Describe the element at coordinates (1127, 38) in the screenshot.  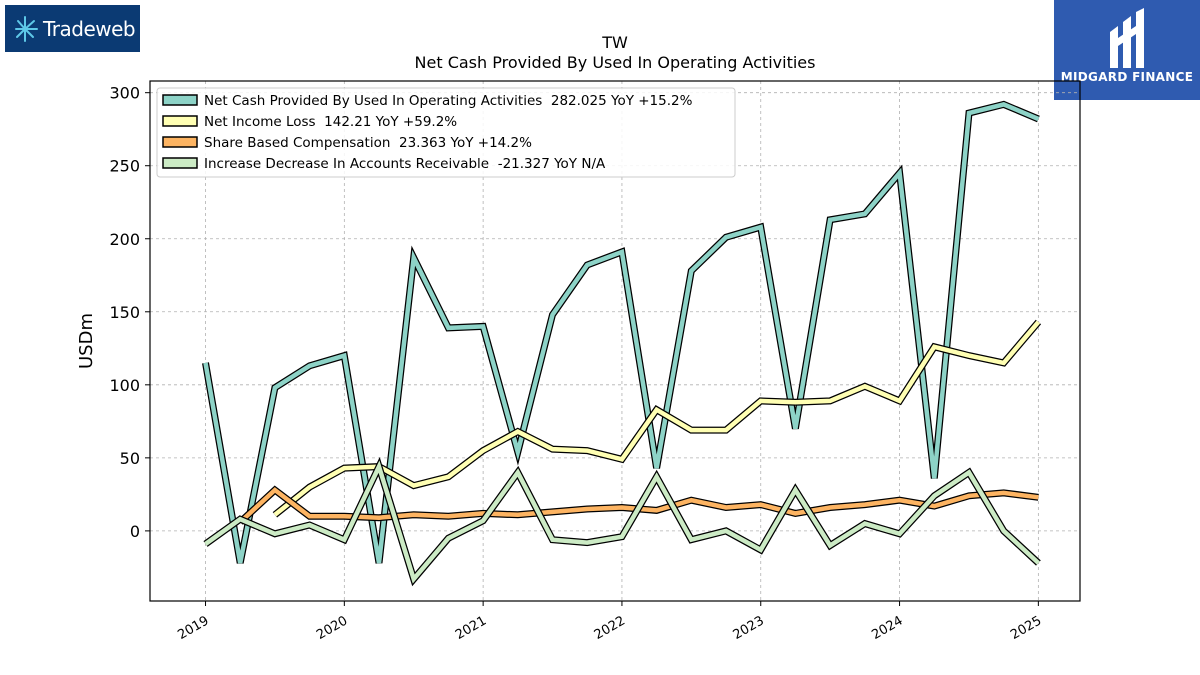
I see `midgard-mark-icon` at that location.